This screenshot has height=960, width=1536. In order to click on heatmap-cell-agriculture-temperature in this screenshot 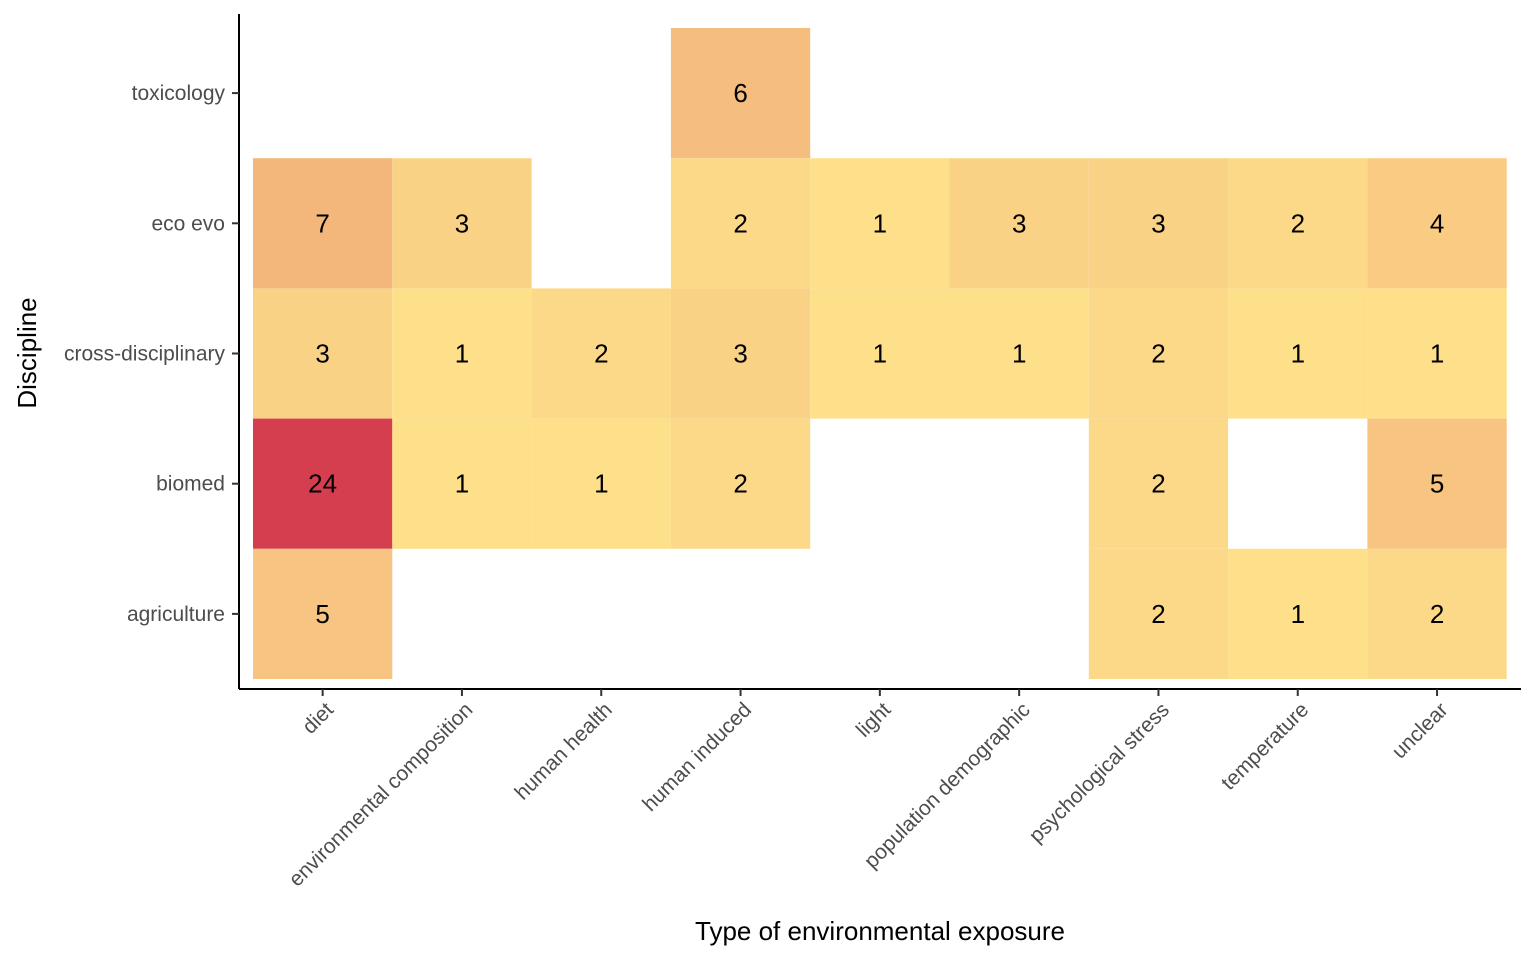, I will do `click(1298, 613)`.